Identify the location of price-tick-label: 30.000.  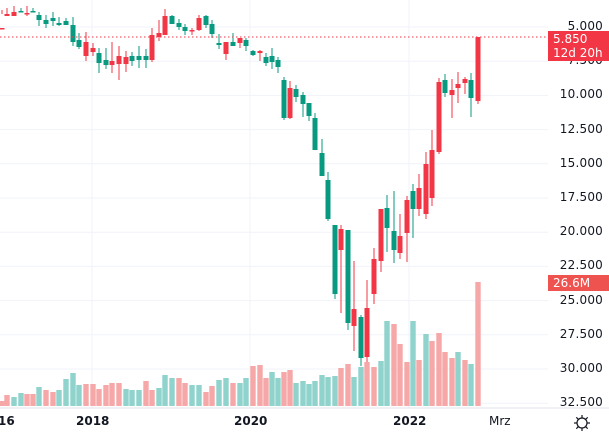
(581, 368).